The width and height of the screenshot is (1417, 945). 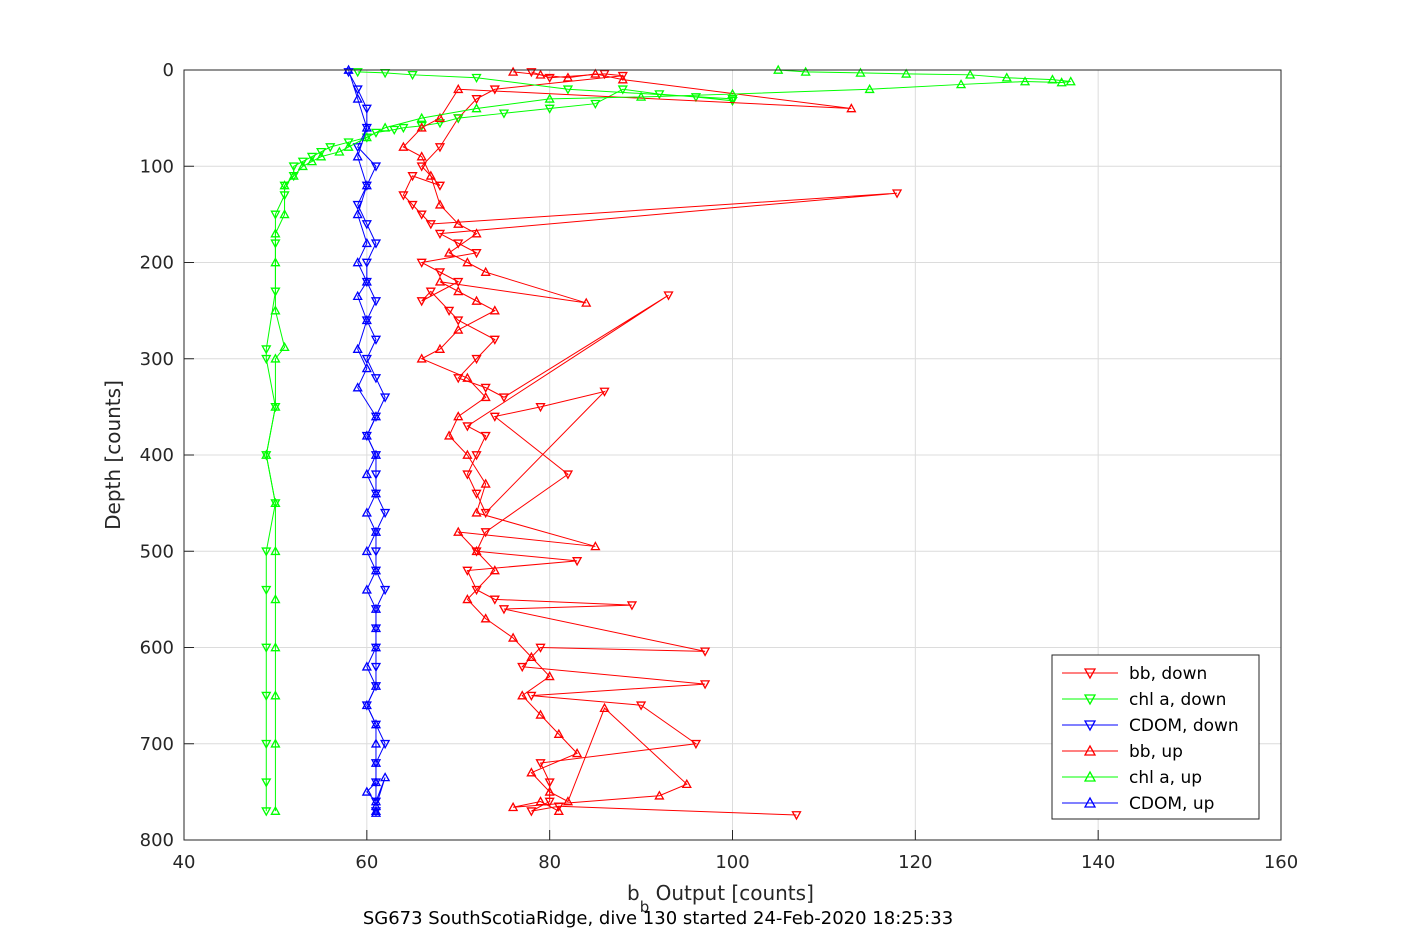 What do you see at coordinates (157, 840) in the screenshot?
I see `y-tick-label: 800` at bounding box center [157, 840].